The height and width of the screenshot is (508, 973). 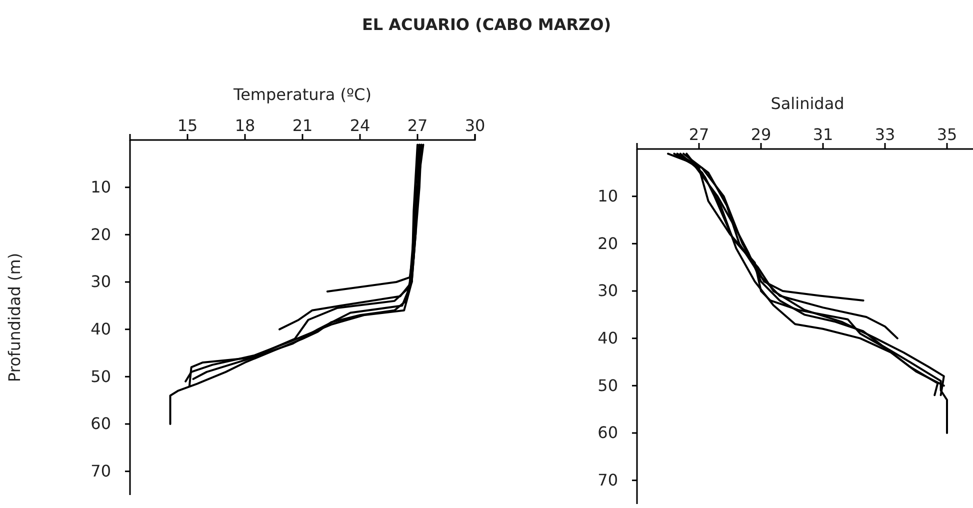 I want to click on x-tick-label: 24, so click(x=360, y=125).